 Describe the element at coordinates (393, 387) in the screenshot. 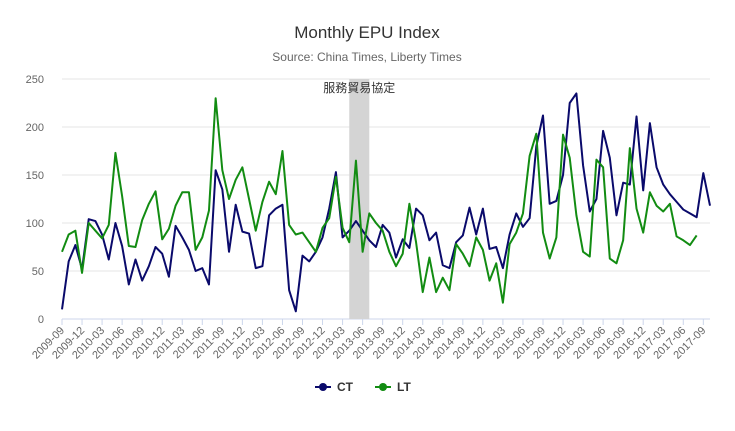

I see `legend-item-lt: LT` at that location.